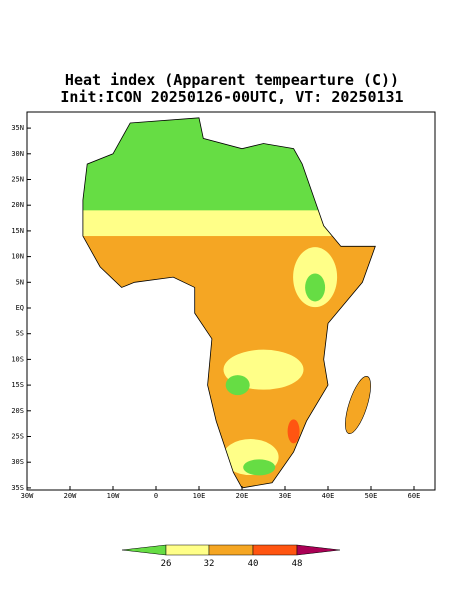  Describe the element at coordinates (17, 462) in the screenshot. I see `lat-label: 30S` at that location.